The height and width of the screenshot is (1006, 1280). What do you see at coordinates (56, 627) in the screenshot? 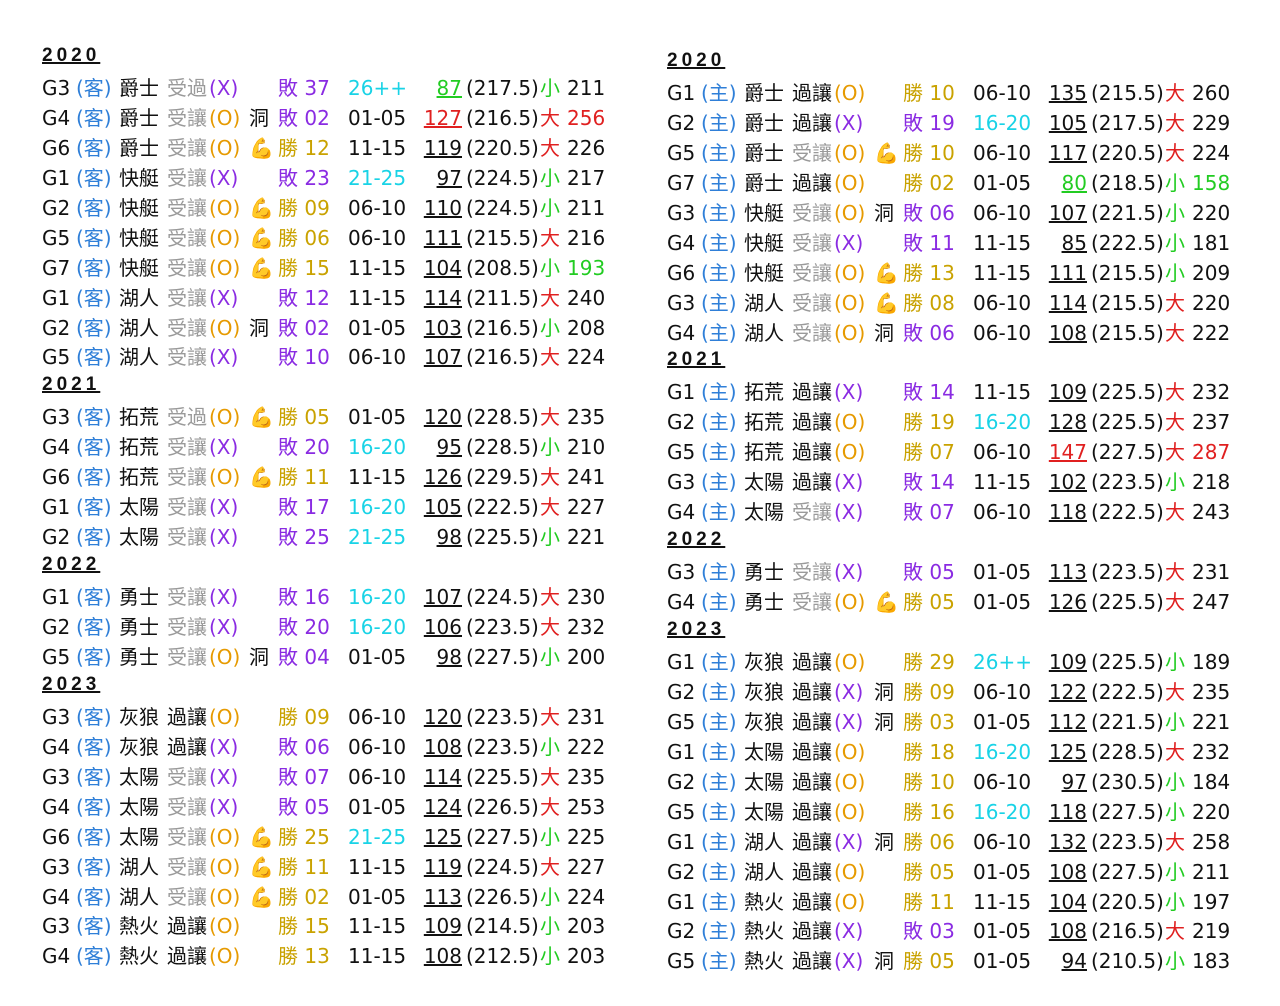
I see `game-number: G2` at bounding box center [56, 627].